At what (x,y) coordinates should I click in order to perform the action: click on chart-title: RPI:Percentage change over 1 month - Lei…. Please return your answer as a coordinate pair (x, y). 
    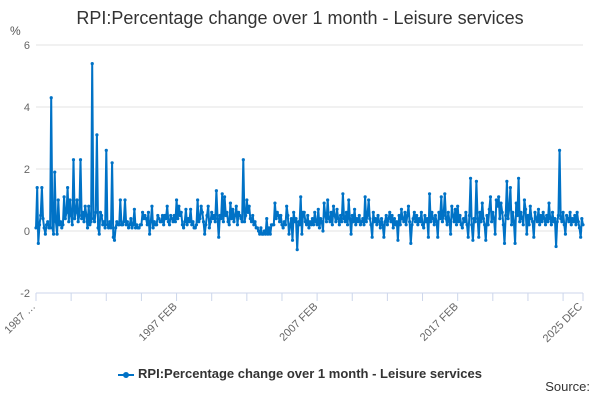
    Looking at the image, I should click on (300, 18).